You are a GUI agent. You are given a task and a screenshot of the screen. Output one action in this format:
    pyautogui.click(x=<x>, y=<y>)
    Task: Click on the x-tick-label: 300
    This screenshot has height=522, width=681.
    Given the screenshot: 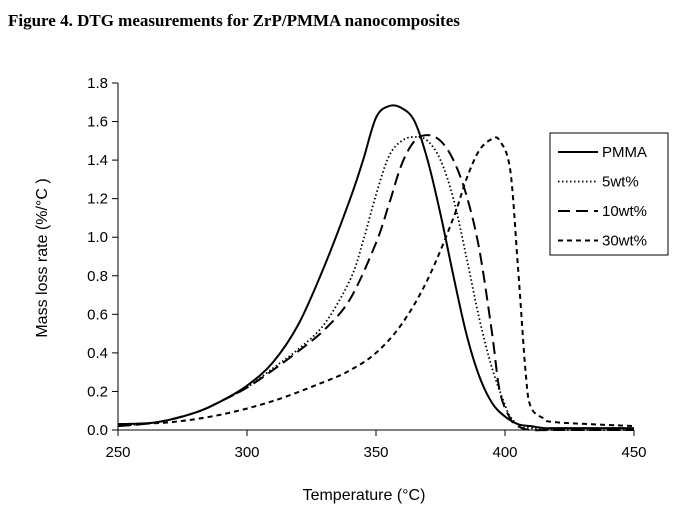 What is the action you would take?
    pyautogui.click(x=246, y=452)
    